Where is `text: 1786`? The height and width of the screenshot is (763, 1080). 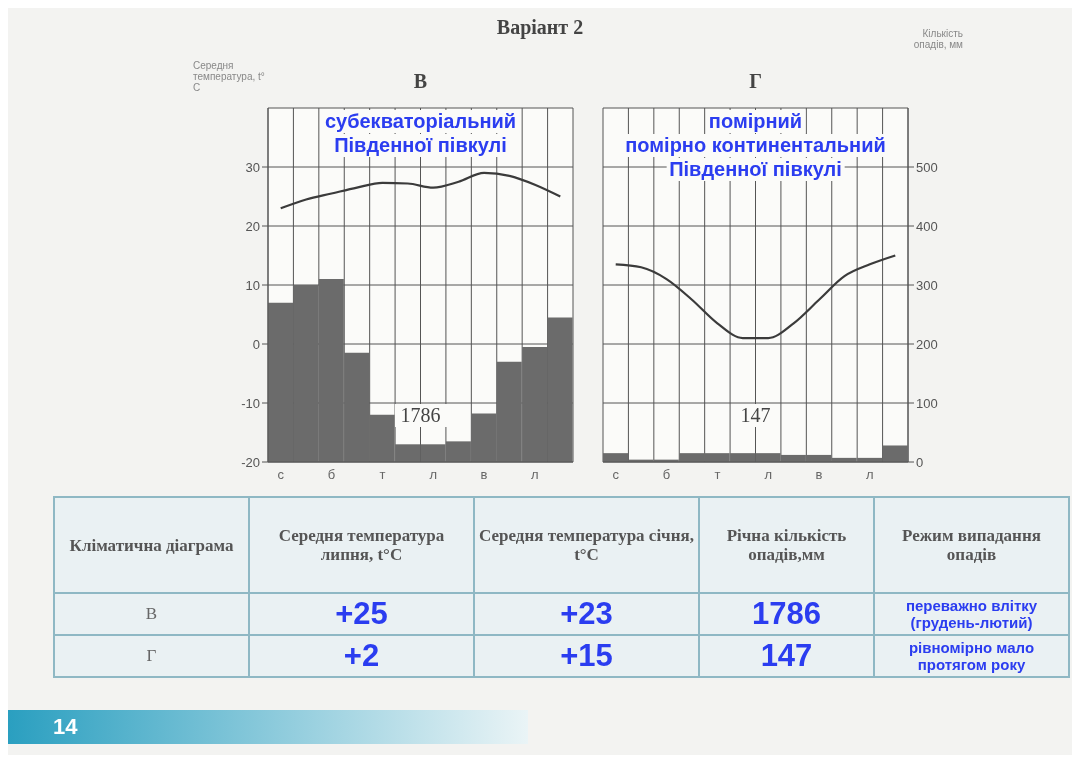 text: 1786 is located at coordinates (786, 614).